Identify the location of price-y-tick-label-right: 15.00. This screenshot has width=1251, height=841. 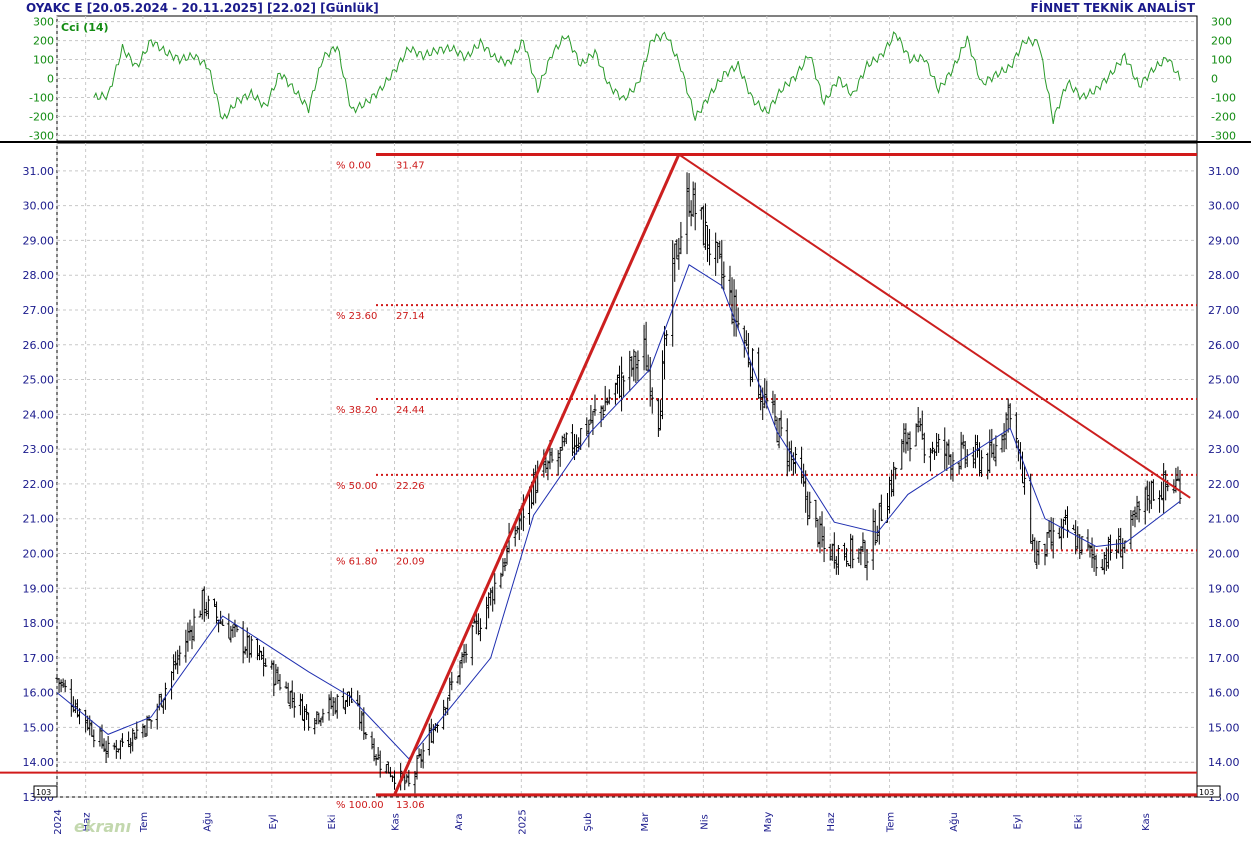
(1224, 727).